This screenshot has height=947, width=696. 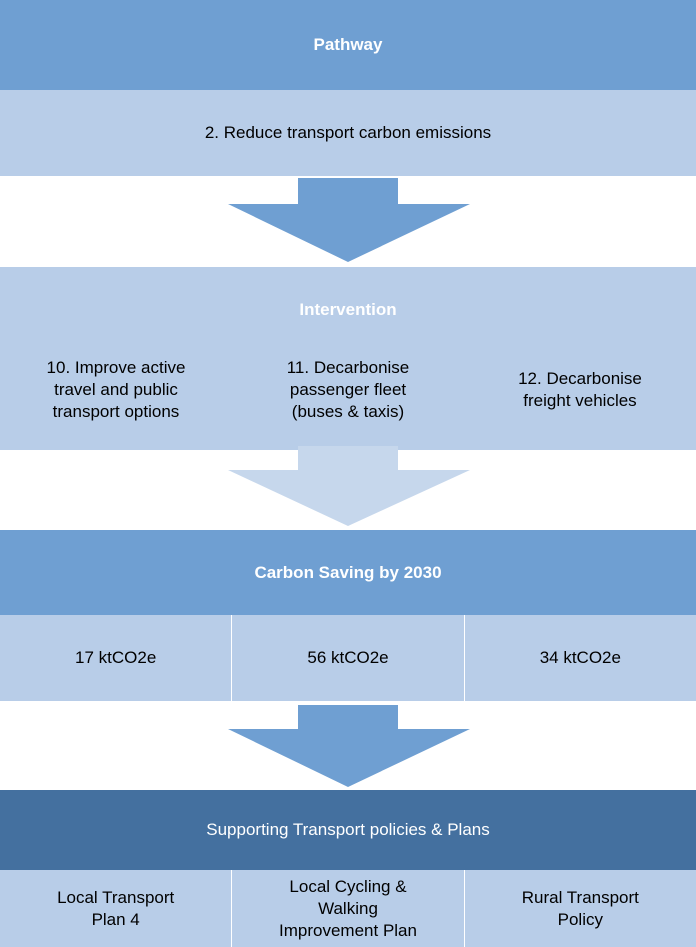 I want to click on carbon-header: Carbon Saving by 2030, so click(x=348, y=572).